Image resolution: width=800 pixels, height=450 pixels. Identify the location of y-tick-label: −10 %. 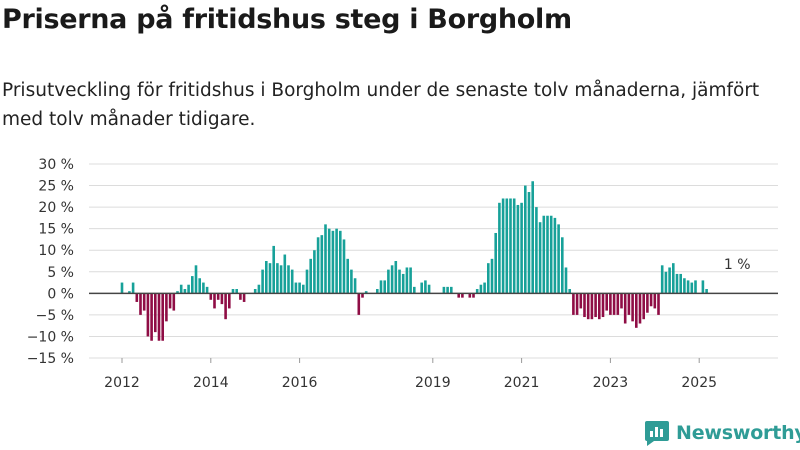
(50, 337).